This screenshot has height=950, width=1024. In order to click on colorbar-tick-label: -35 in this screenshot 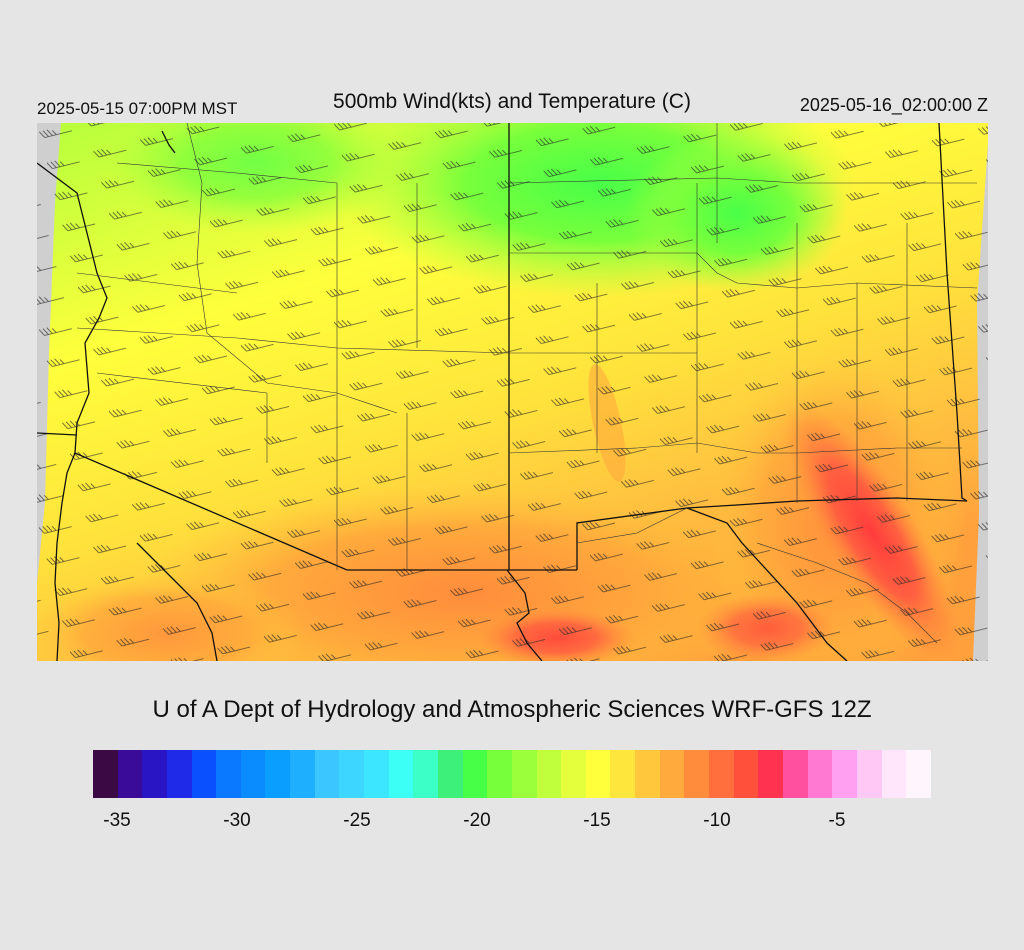, I will do `click(117, 820)`.